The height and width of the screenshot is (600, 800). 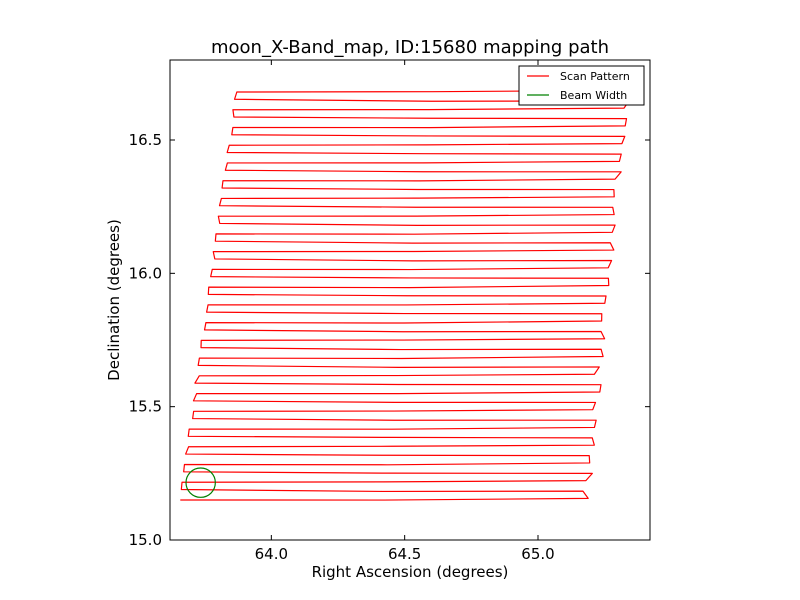 I want to click on x-tick-label: 64.5, so click(x=404, y=554).